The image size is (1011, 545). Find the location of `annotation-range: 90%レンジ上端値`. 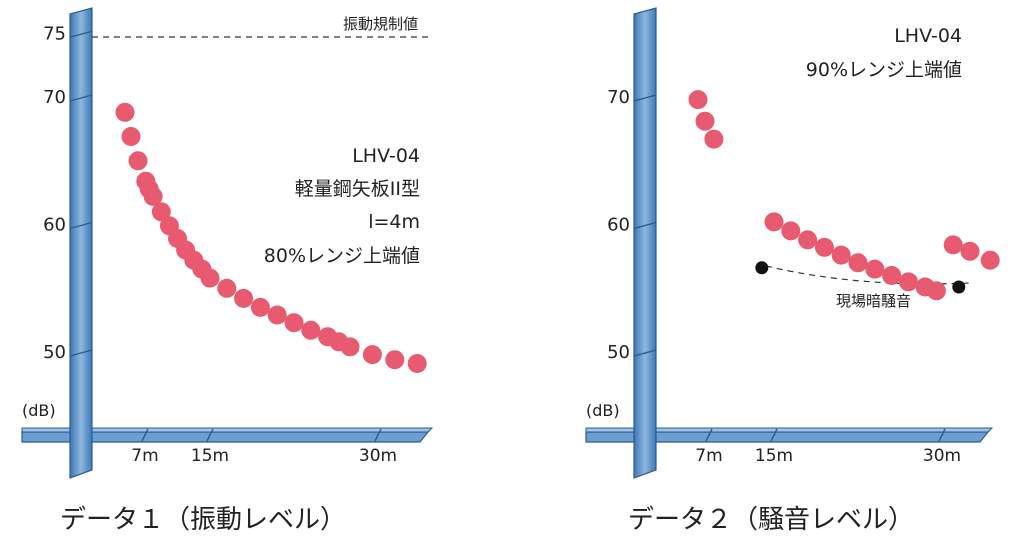

annotation-range: 90%レンジ上端値 is located at coordinates (884, 70).